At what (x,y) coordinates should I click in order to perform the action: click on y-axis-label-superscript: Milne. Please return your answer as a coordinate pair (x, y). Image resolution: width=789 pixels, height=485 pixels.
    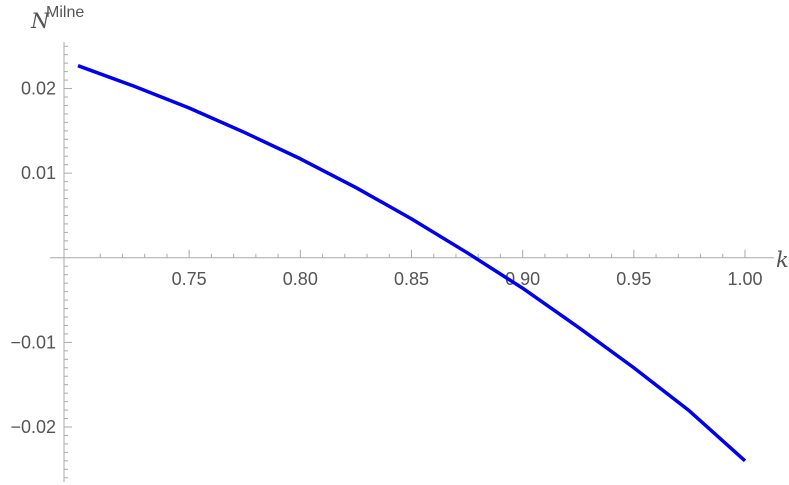
    Looking at the image, I should click on (65, 12).